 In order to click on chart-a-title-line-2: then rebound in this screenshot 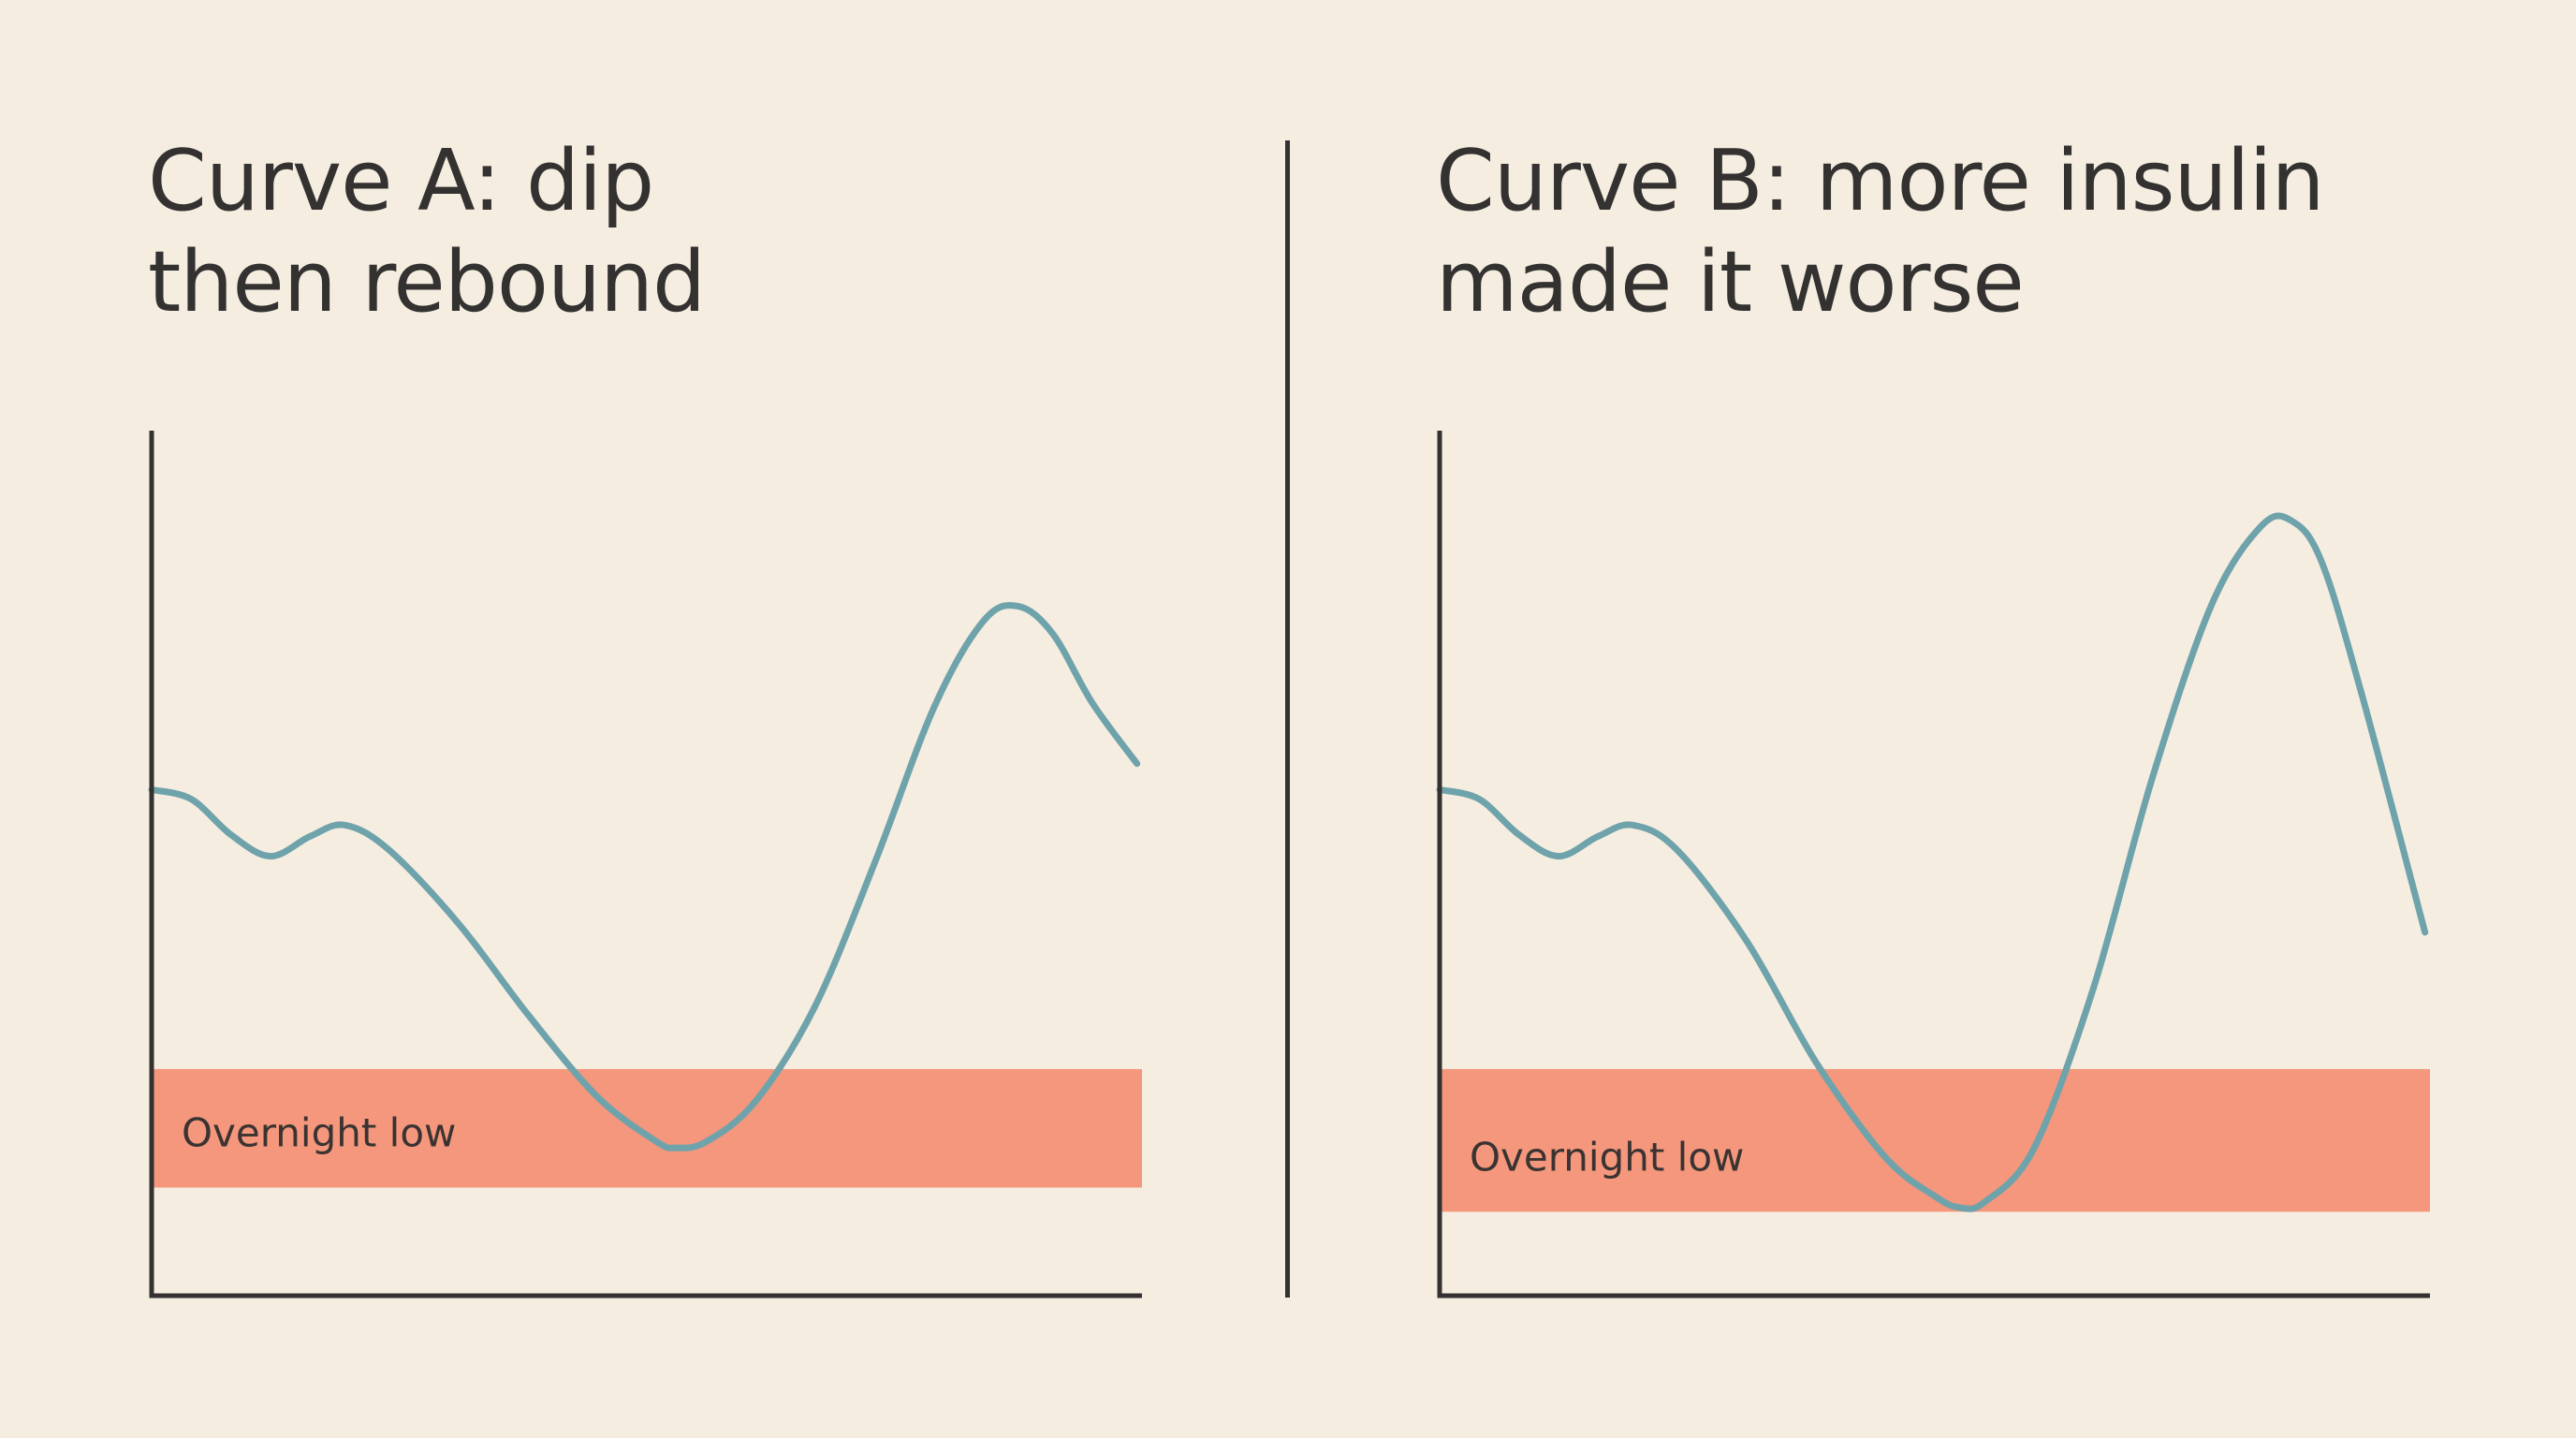, I will do `click(427, 282)`.